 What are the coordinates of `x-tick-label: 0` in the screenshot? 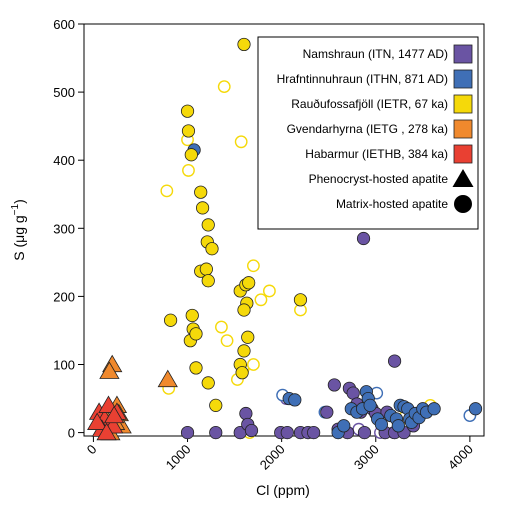 It's located at (92, 450).